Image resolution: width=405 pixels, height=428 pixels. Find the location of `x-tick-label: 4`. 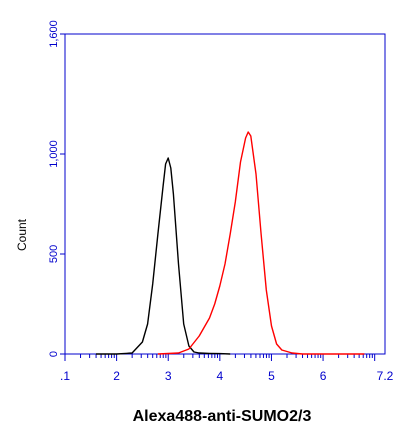

x-tick-label: 4 is located at coordinates (219, 376).